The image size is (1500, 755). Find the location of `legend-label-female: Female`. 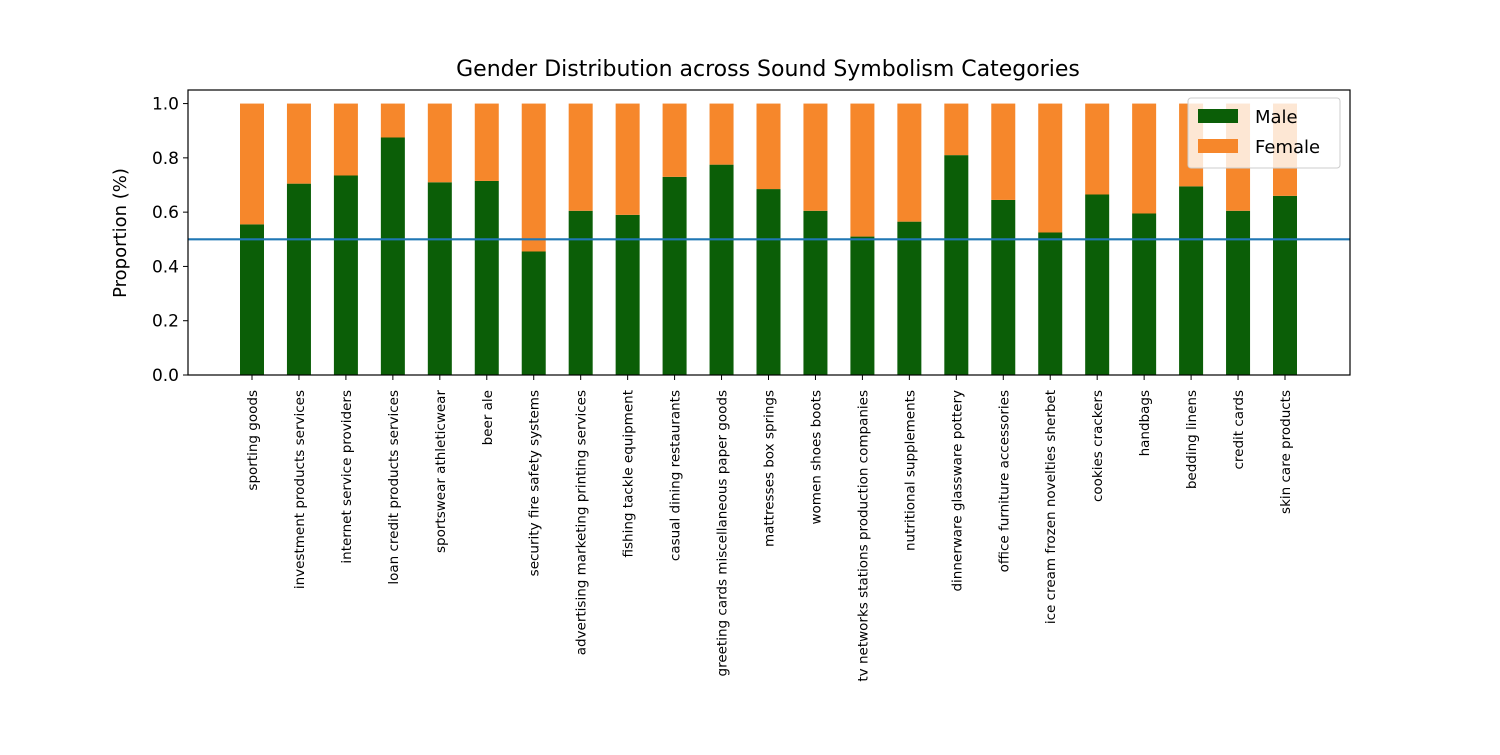

legend-label-female: Female is located at coordinates (1287, 147).